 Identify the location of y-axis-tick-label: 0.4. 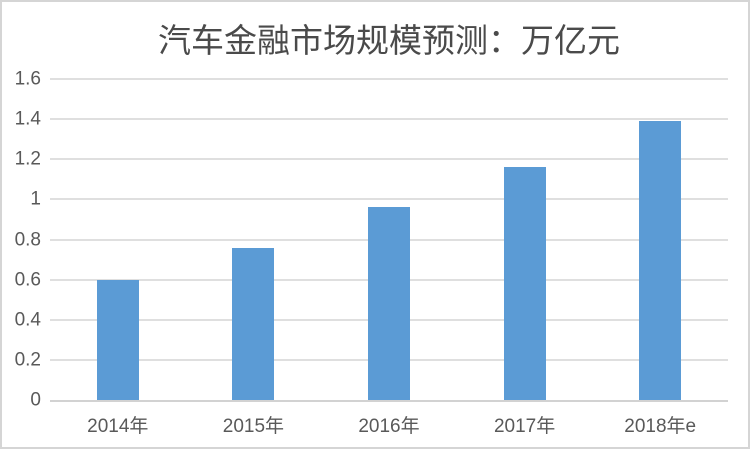
(27, 320).